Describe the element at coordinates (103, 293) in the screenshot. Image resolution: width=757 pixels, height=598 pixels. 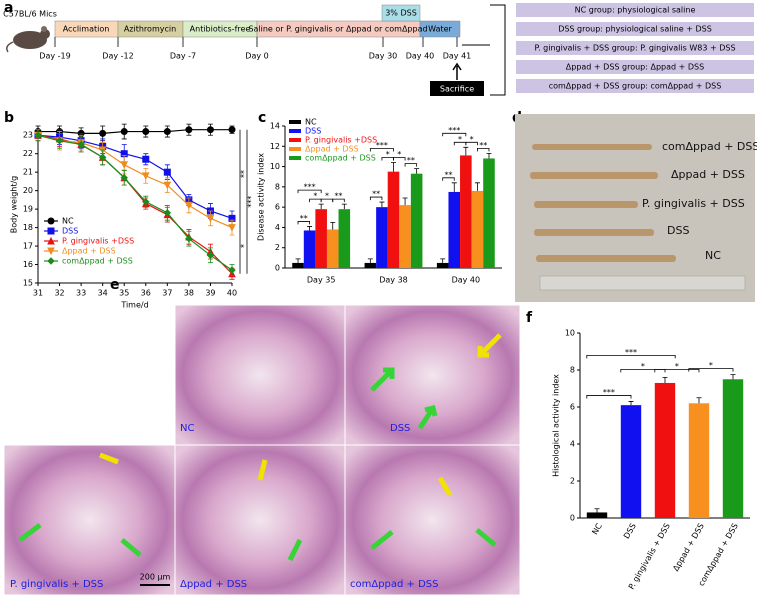
I see `x-tick-label: 34` at that location.